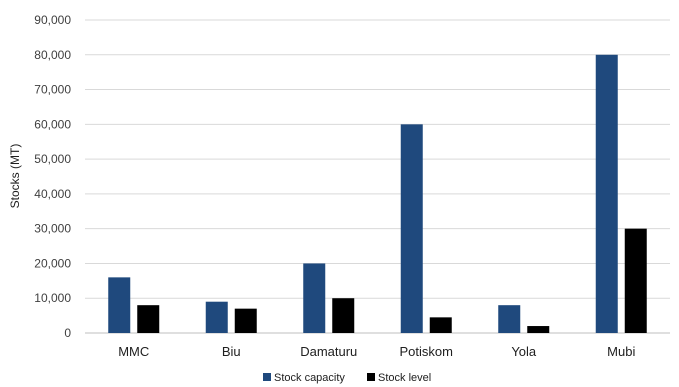 Image resolution: width=679 pixels, height=387 pixels. Describe the element at coordinates (314, 298) in the screenshot. I see `bar-stock-capacity-damaturu` at that location.